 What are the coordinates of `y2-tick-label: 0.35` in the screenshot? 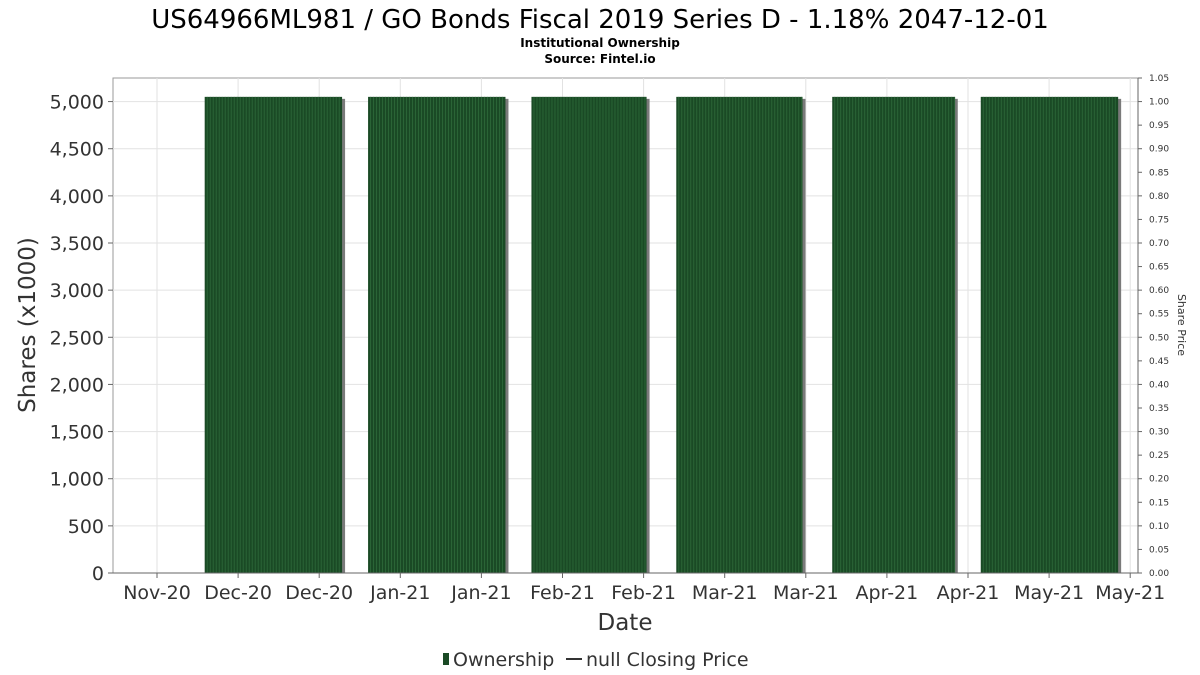 It's located at (1159, 409).